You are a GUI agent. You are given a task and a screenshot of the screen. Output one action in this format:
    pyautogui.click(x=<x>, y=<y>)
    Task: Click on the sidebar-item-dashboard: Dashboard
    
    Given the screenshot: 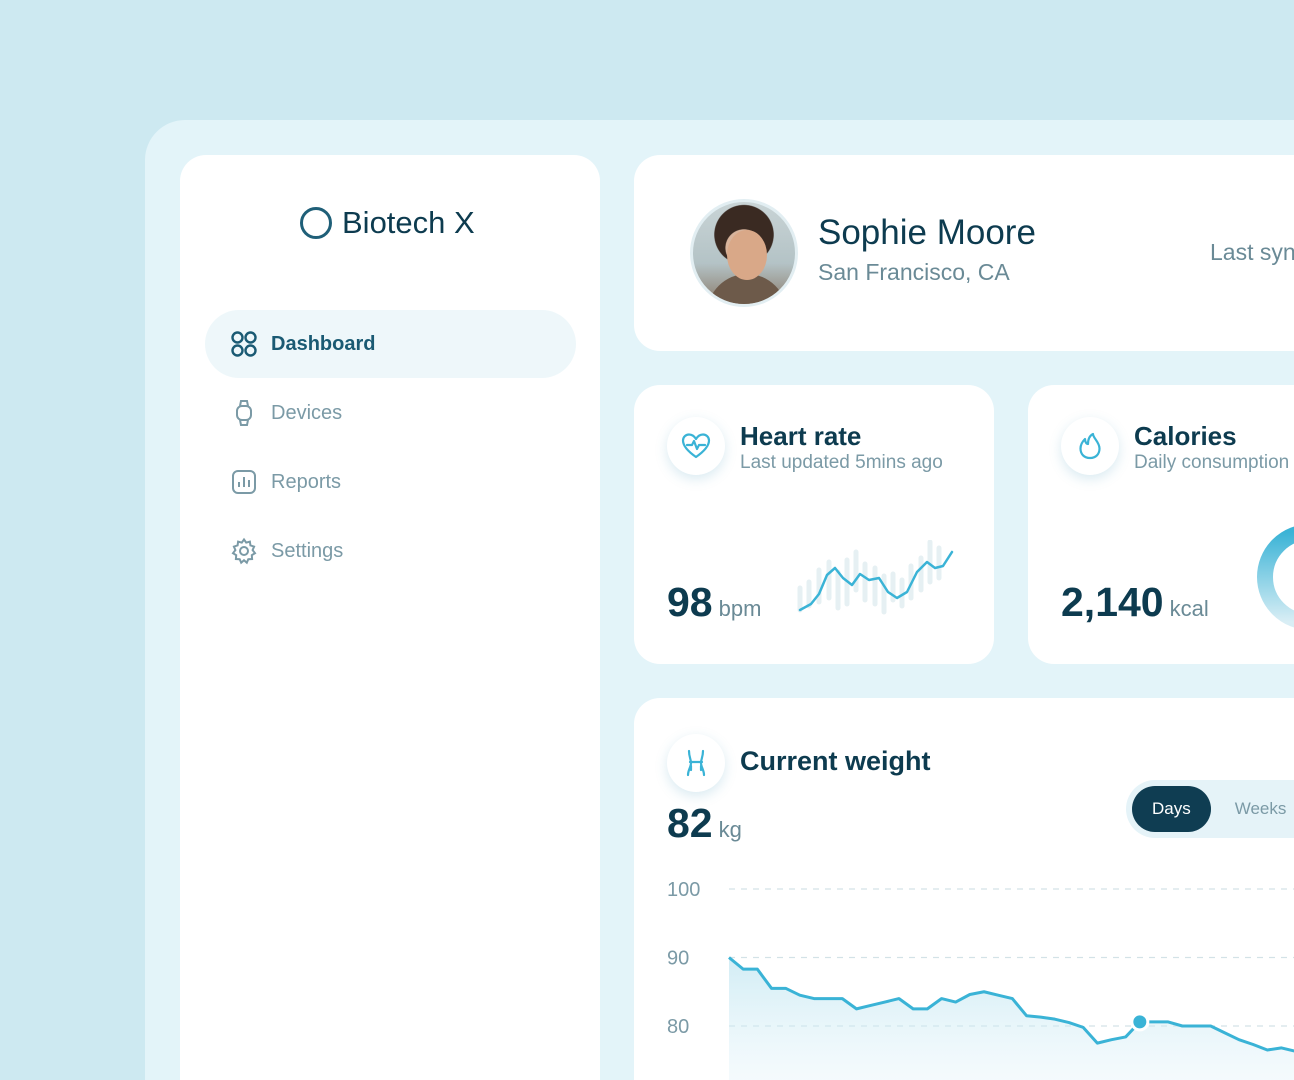 What is the action you would take?
    pyautogui.click(x=390, y=344)
    